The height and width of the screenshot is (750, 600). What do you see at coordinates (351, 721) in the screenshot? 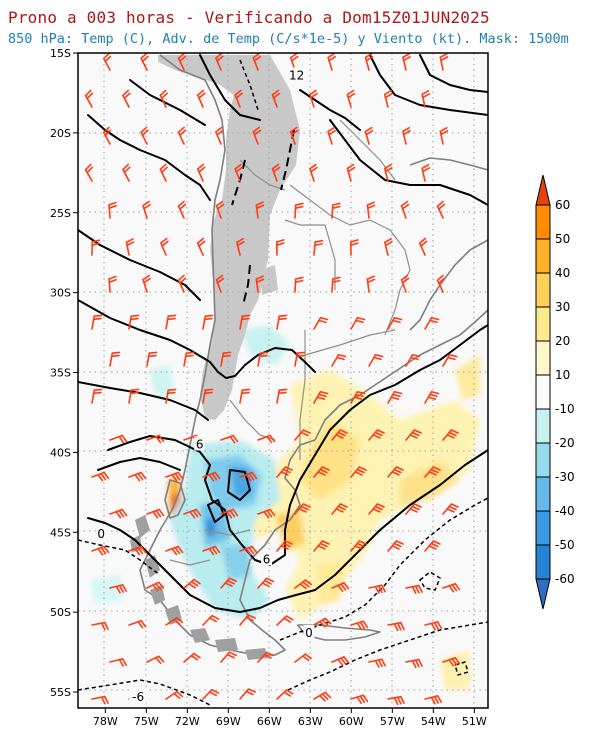
I see `lon-tick-label: 60W` at bounding box center [351, 721].